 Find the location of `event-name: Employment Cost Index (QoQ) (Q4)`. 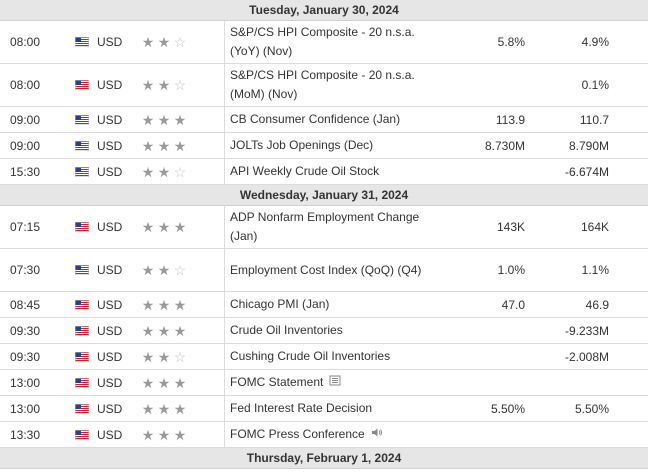

event-name: Employment Cost Index (QoQ) (Q4) is located at coordinates (326, 269).